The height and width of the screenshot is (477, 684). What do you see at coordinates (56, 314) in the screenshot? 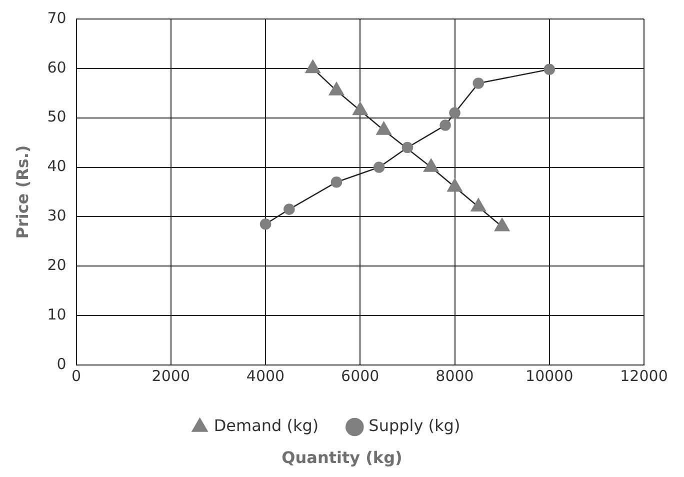
I see `y-tick-label: 10` at bounding box center [56, 314].